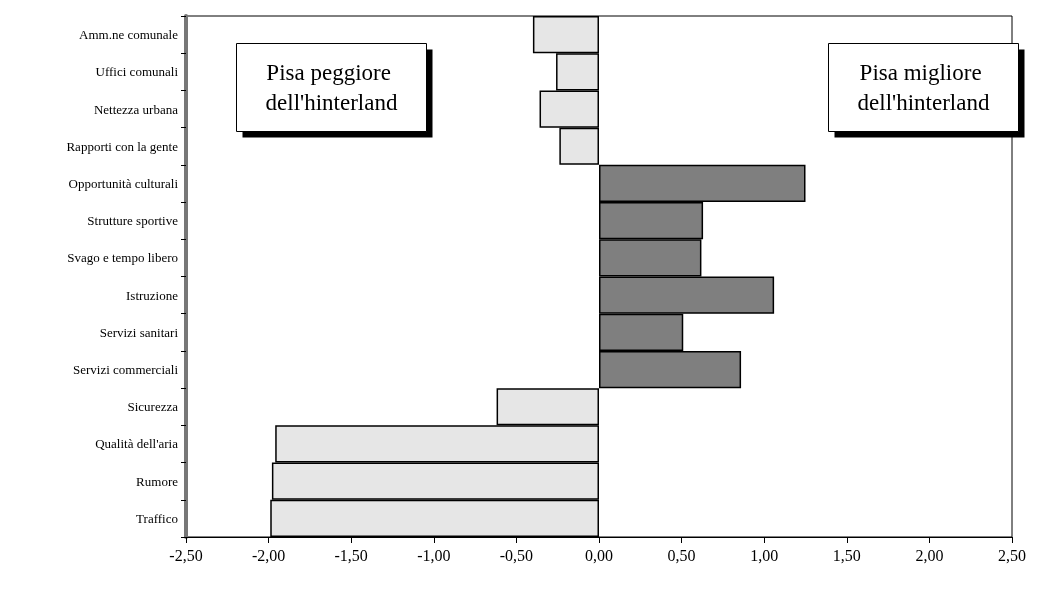 The image size is (1046, 589). I want to click on x-tick-label: -2,50, so click(186, 555).